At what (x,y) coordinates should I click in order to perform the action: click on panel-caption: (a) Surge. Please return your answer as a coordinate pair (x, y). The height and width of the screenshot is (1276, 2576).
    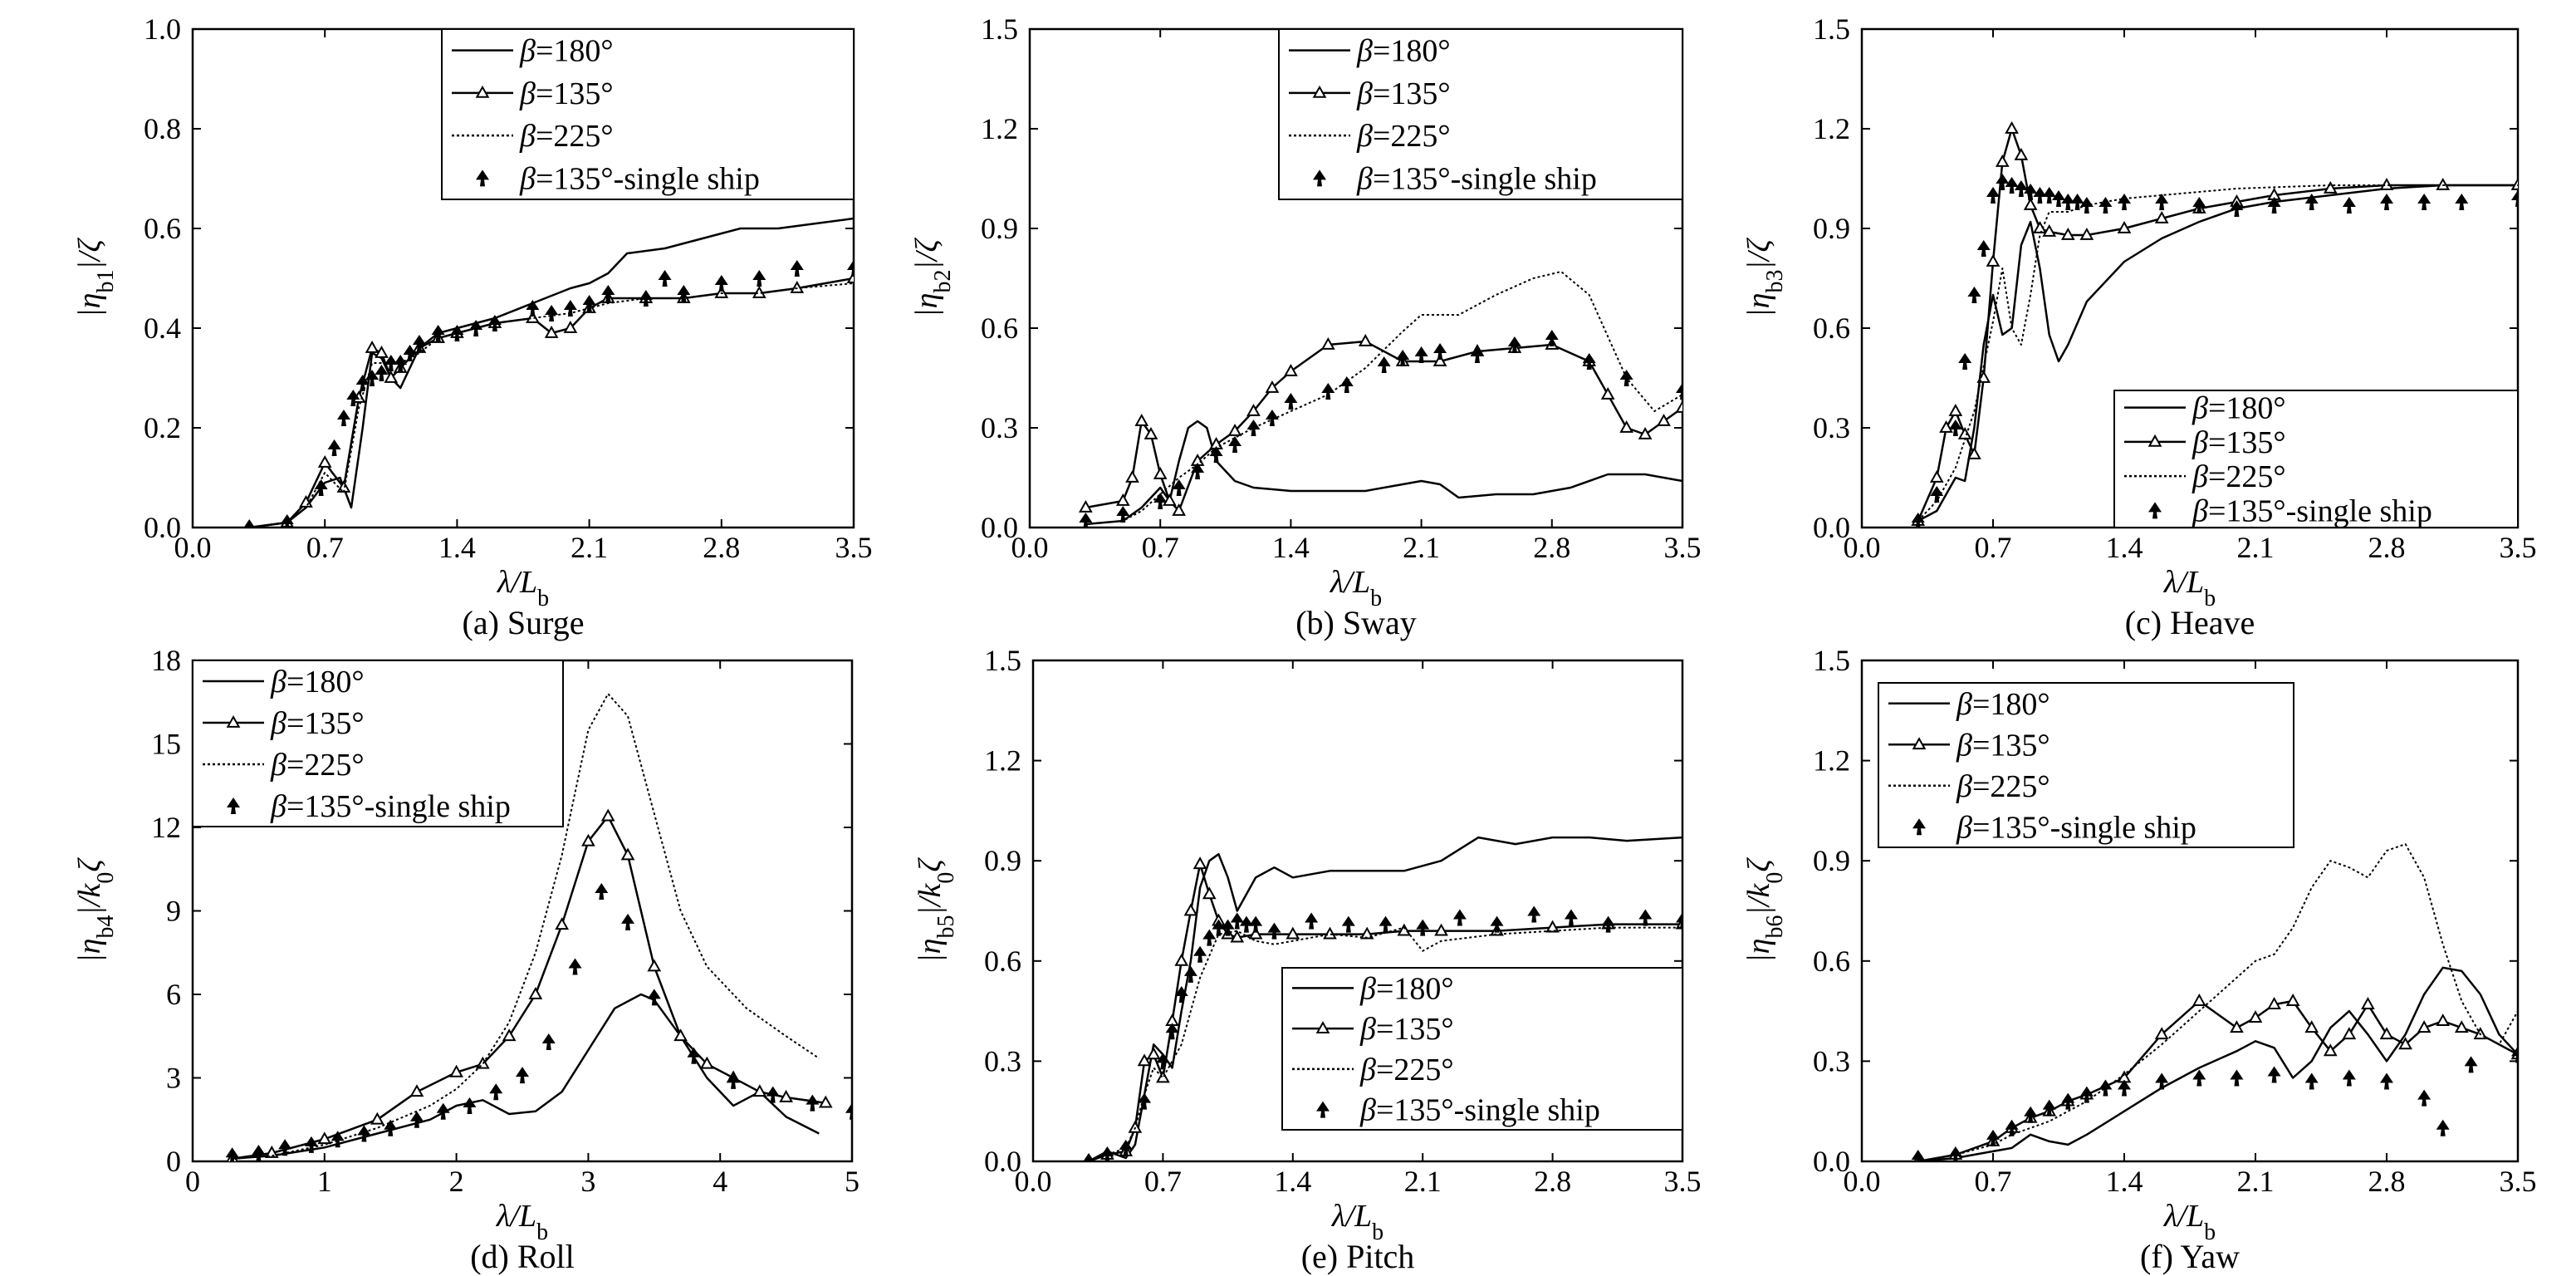
    Looking at the image, I should click on (524, 622).